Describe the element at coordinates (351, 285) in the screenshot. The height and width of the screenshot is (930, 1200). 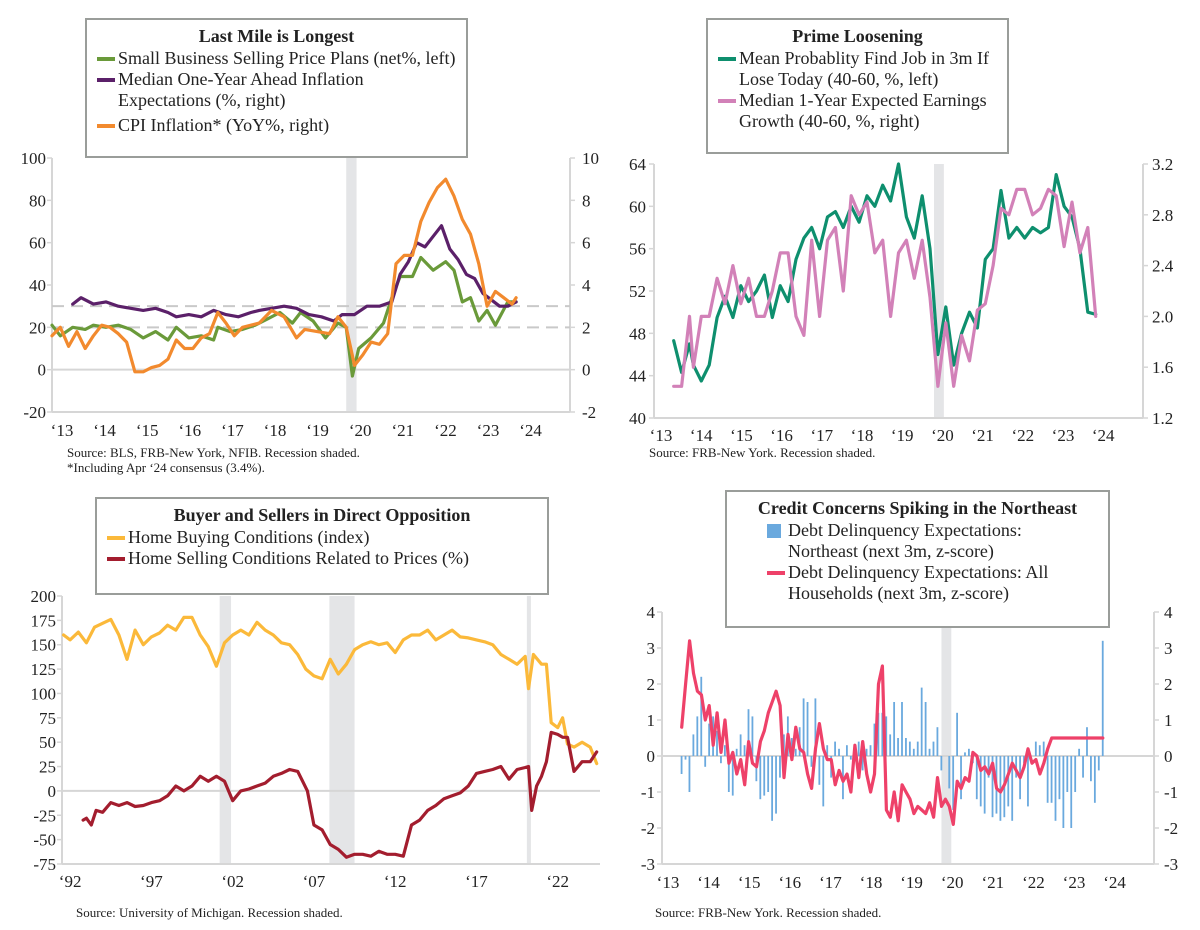
I see `recession-band` at that location.